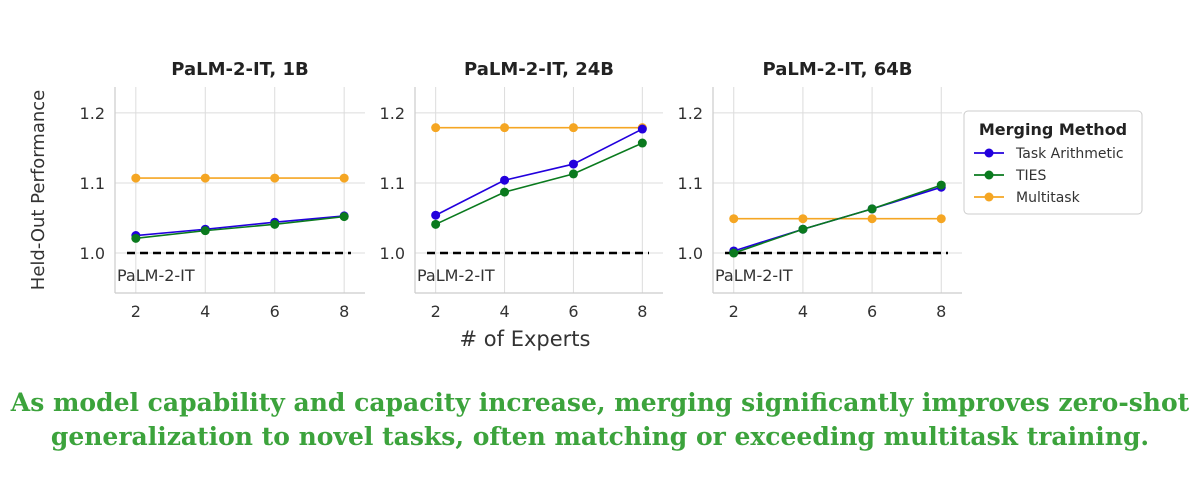  What do you see at coordinates (38, 190) in the screenshot?
I see `y-axis-label: Held-Out Performance` at bounding box center [38, 190].